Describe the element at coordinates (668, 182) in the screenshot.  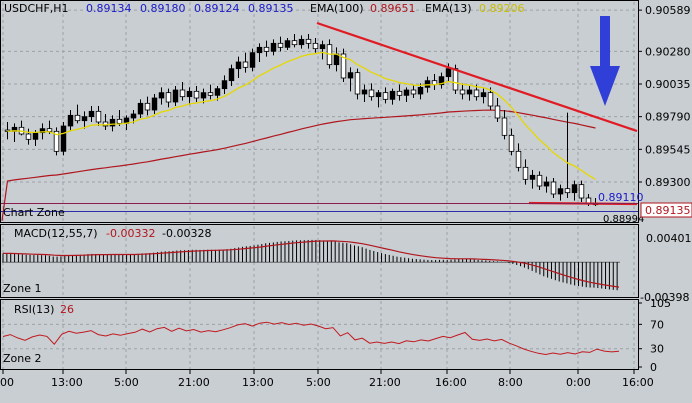
I see `price-tick-label-5: 0.89300` at that location.